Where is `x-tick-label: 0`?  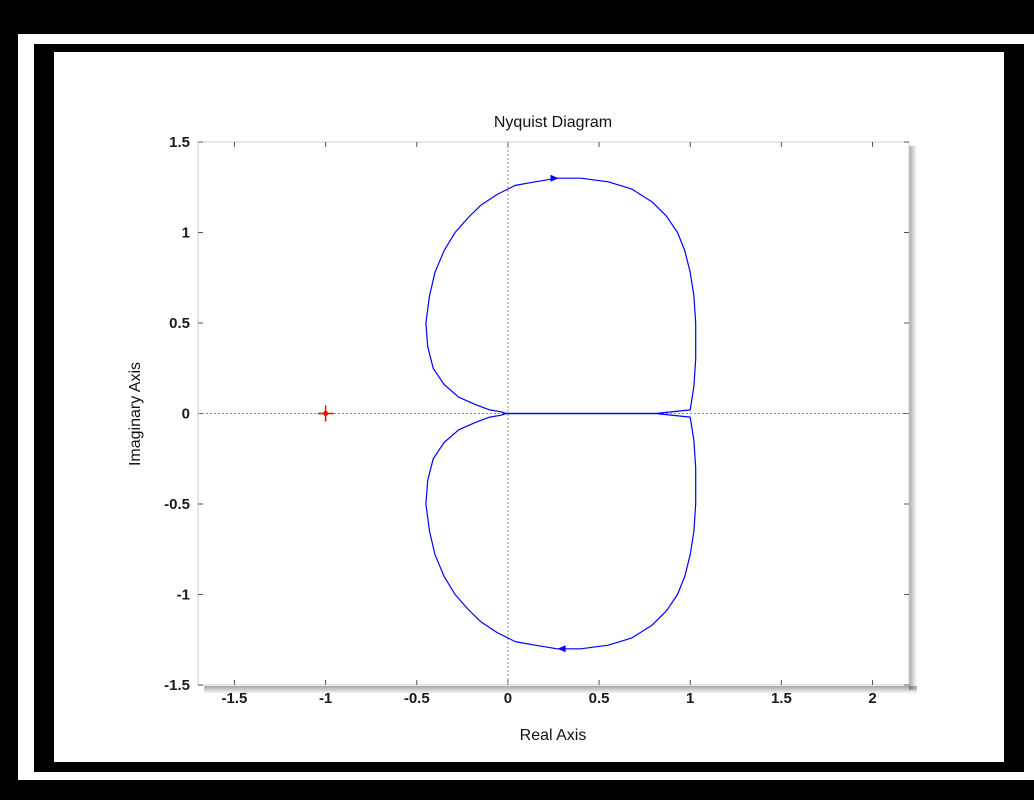
x-tick-label: 0 is located at coordinates (508, 698).